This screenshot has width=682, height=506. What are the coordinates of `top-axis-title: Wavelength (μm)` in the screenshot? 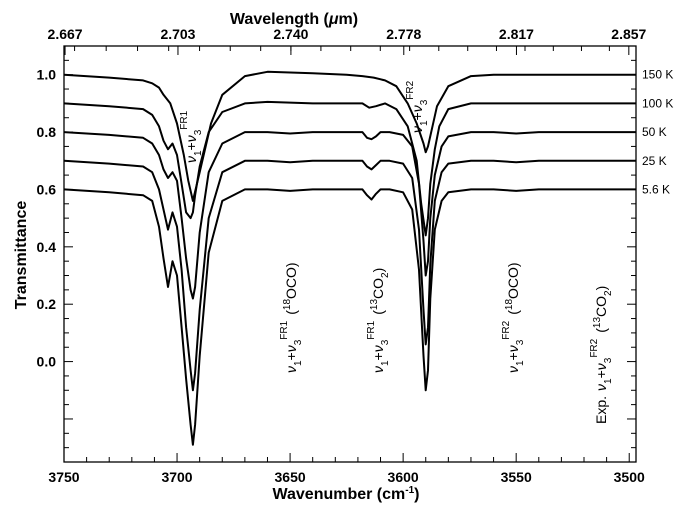 It's located at (294, 19).